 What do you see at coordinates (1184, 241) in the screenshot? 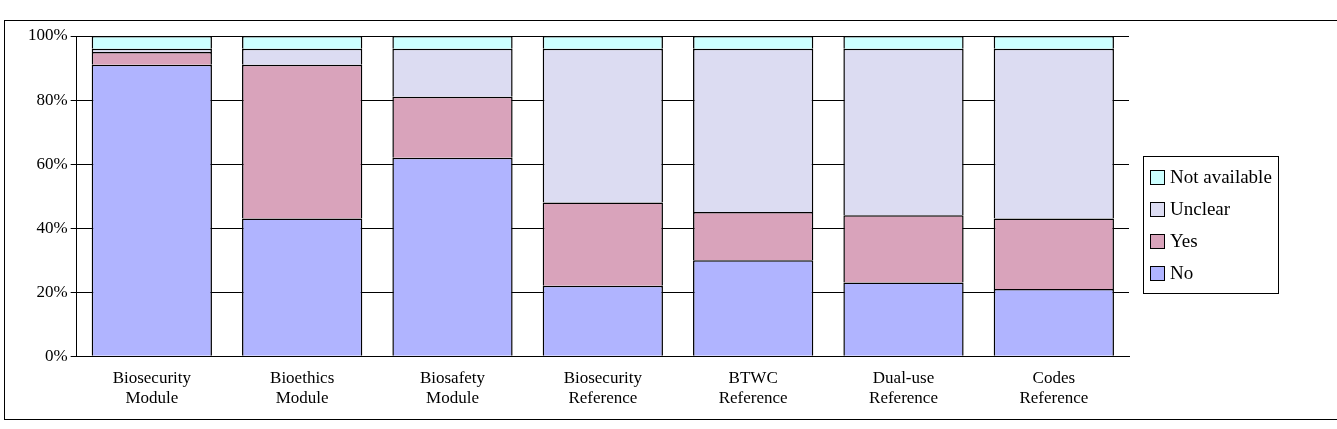
I see `legend-label: Yes` at bounding box center [1184, 241].